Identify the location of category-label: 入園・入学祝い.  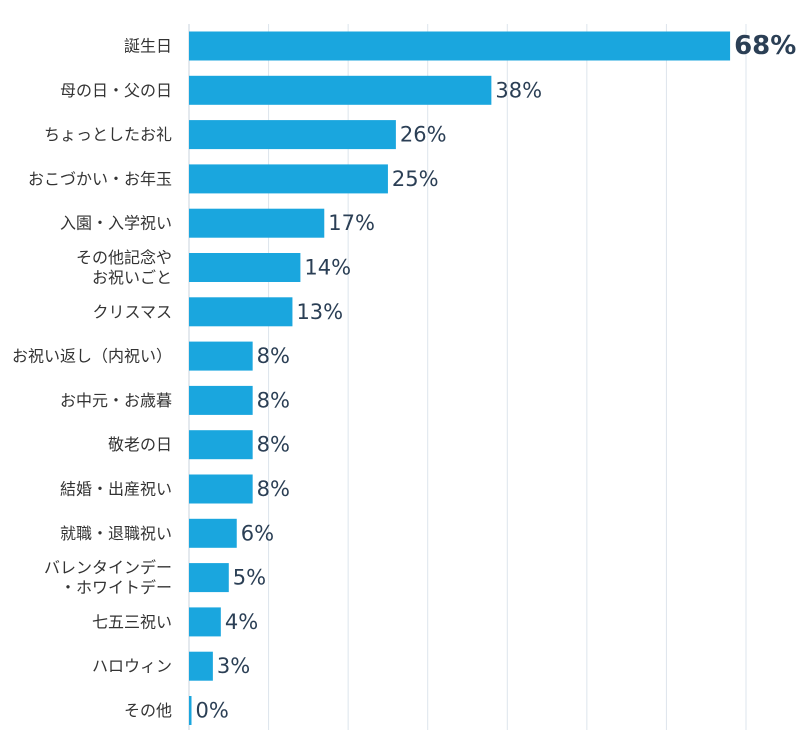
(116, 223).